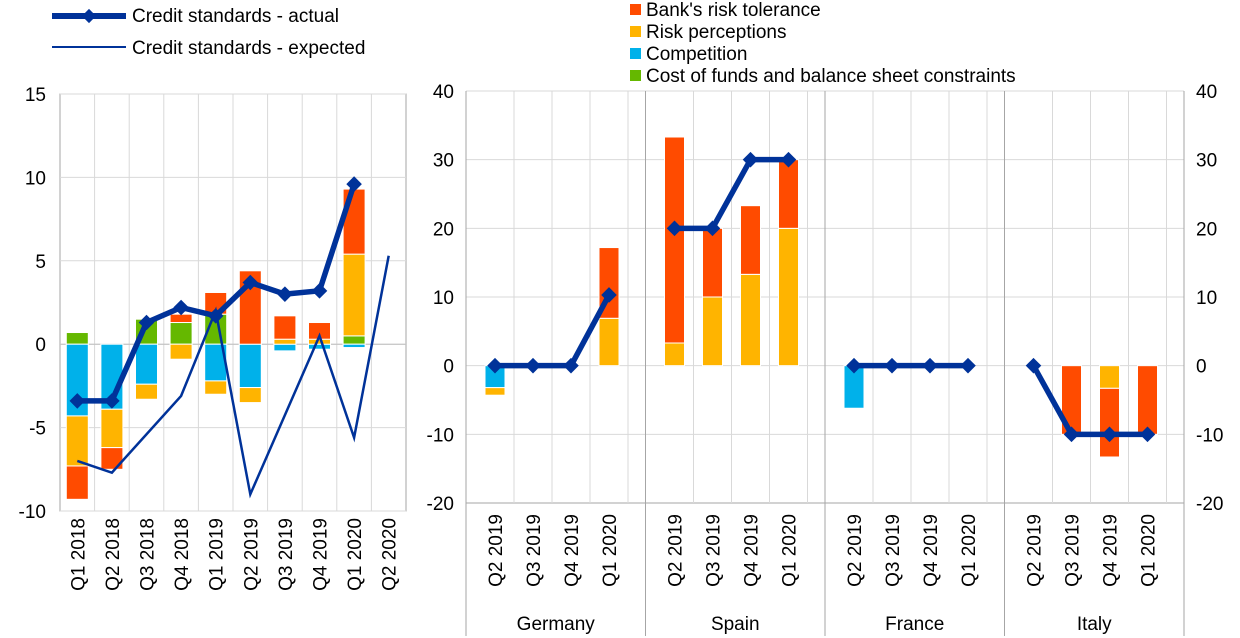 Image resolution: width=1240 pixels, height=638 pixels. What do you see at coordinates (733, 10) in the screenshot?
I see `legend-risk-tolerance-label: Bank's risk tolerance` at bounding box center [733, 10].